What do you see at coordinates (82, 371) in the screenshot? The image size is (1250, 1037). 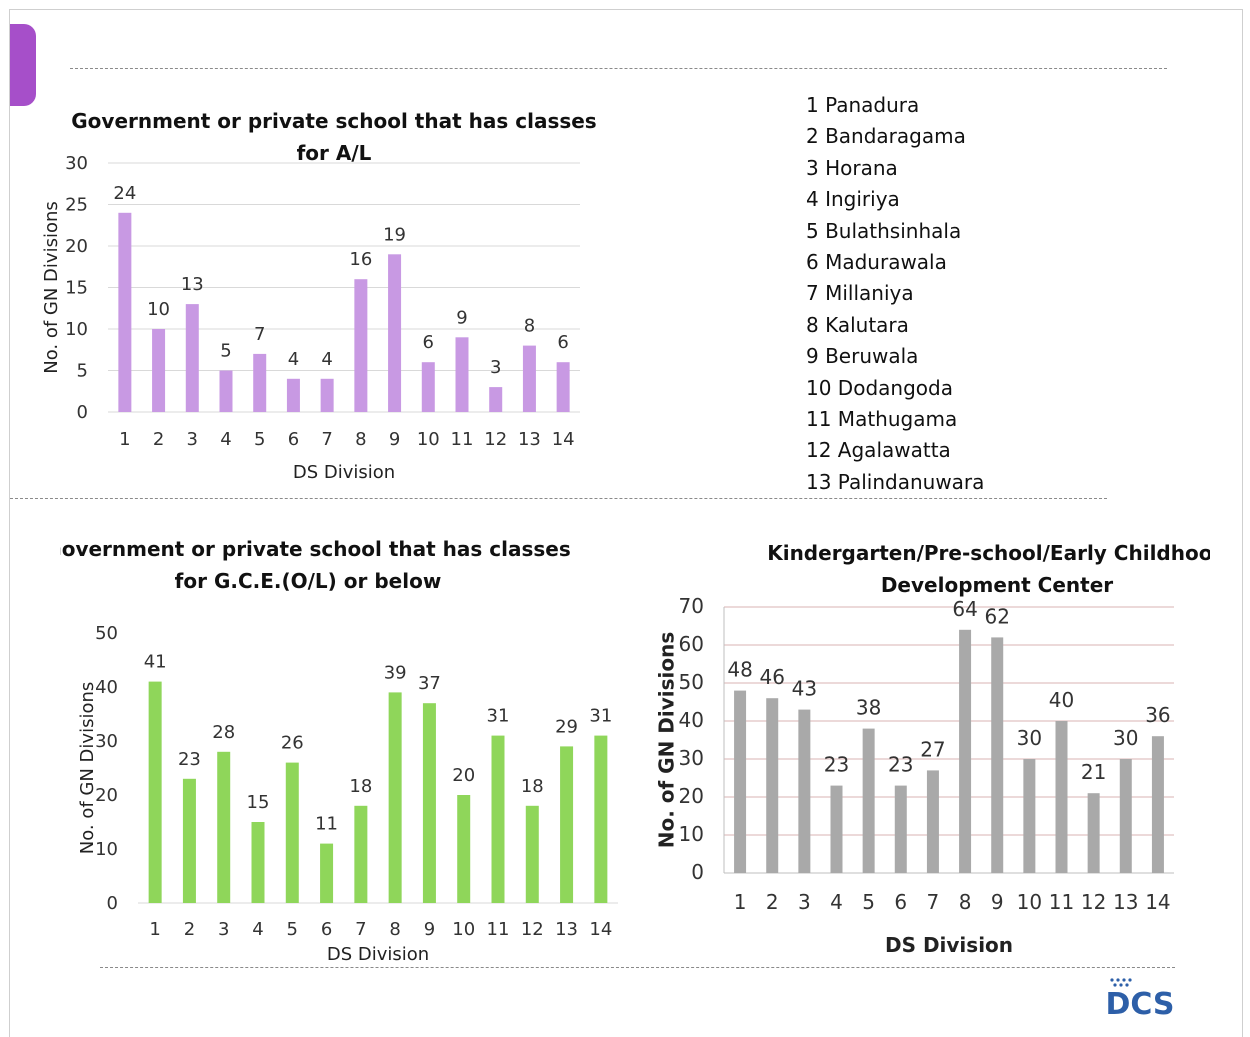 I see `y-tick-label: 5` at bounding box center [82, 371].